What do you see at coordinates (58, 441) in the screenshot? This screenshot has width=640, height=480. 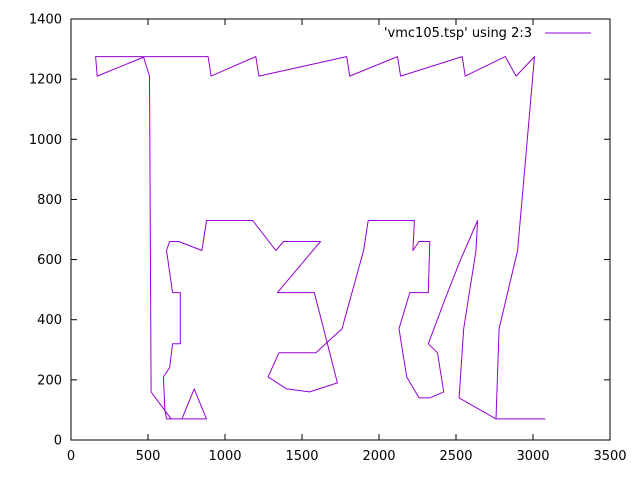 I see `y-tick-label: 0` at bounding box center [58, 441].